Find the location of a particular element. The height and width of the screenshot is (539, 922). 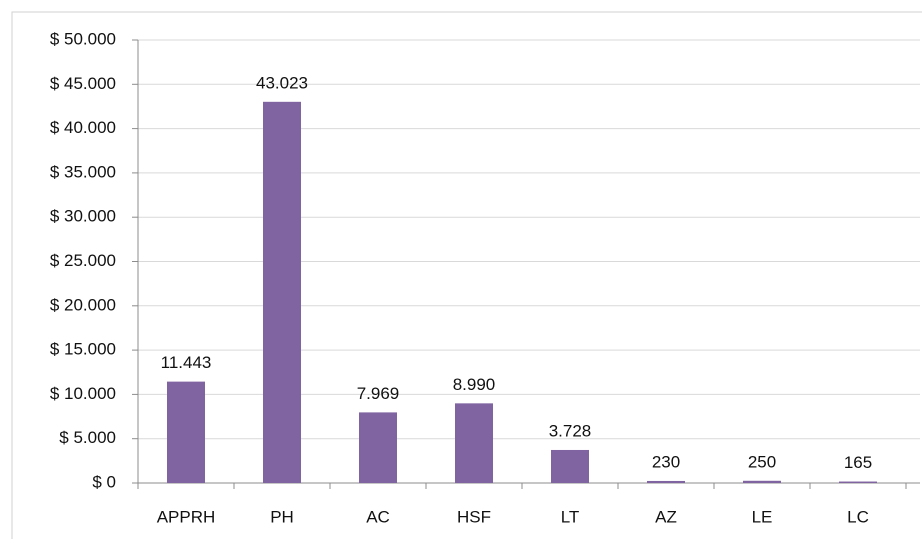

x-tick-label: HSF is located at coordinates (474, 516).